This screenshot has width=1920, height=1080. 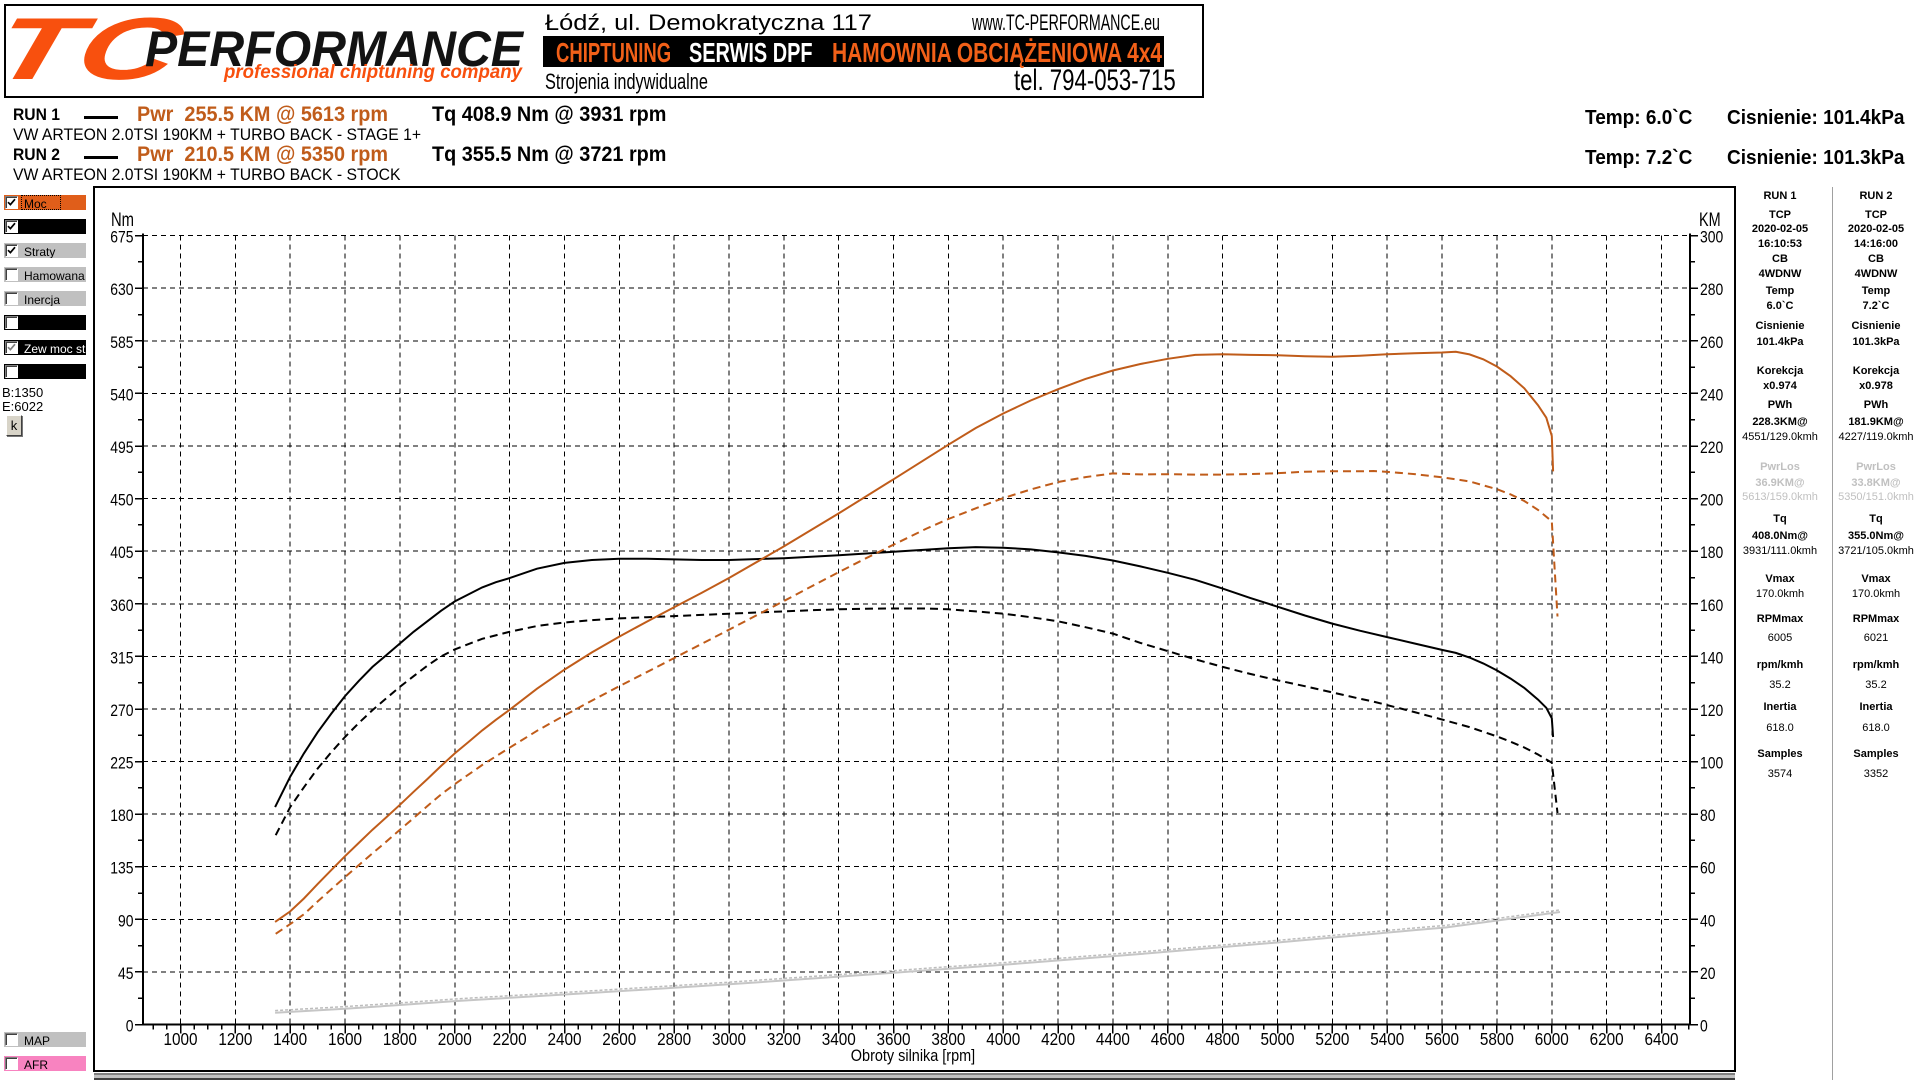 I want to click on svg-text: 120, so click(x=1712, y=711).